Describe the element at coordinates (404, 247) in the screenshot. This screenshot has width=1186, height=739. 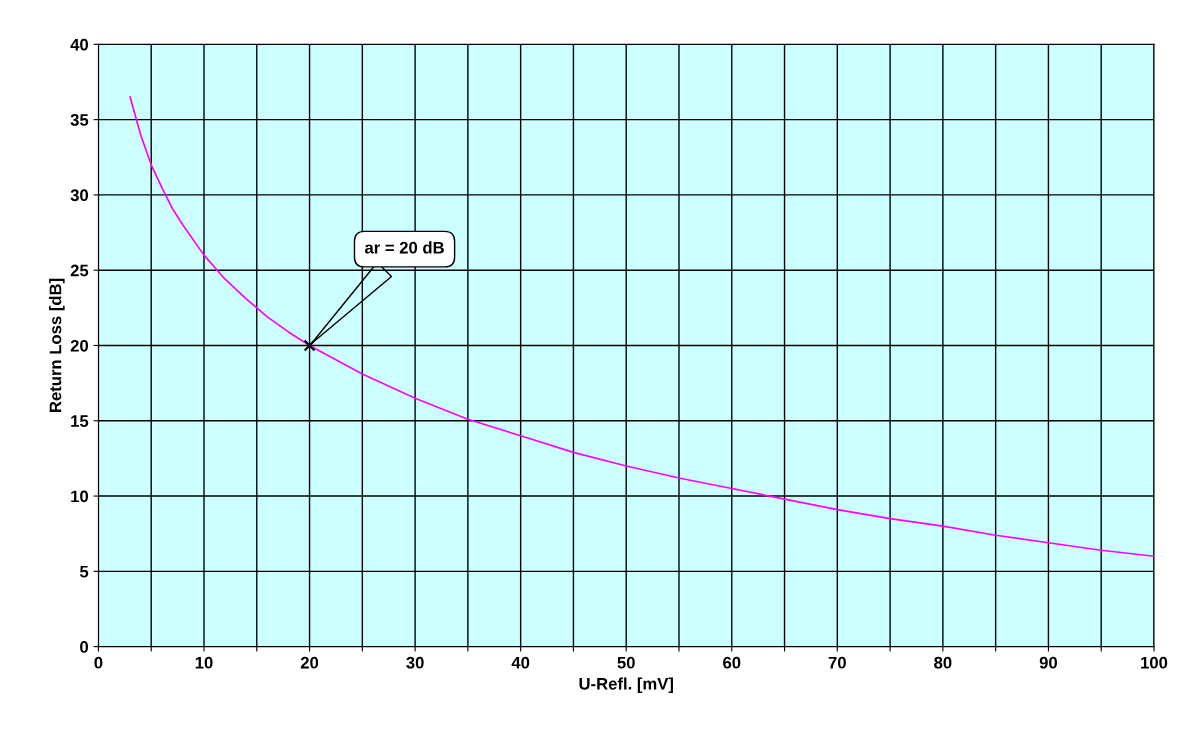
I see `annotation: ar = 20 dB` at that location.